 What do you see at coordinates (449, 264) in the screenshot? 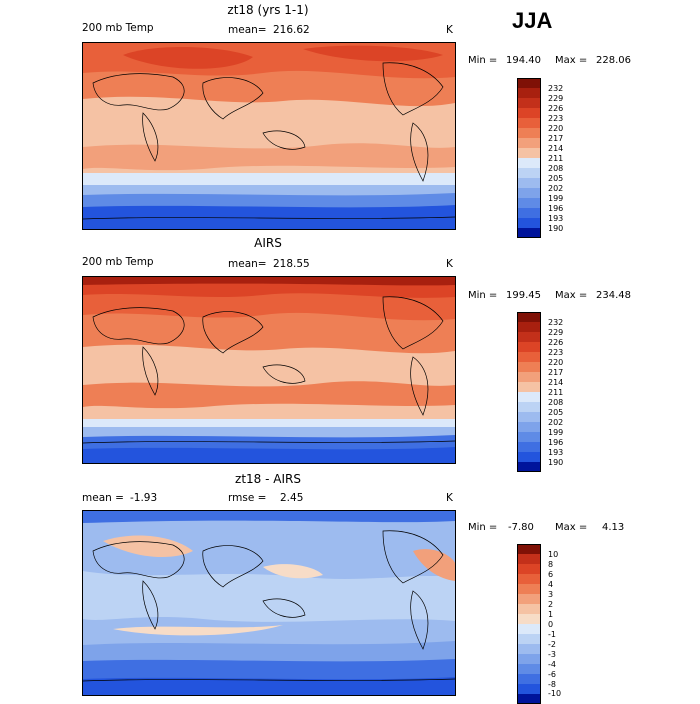
I see `panel2-unit: K` at bounding box center [449, 264].